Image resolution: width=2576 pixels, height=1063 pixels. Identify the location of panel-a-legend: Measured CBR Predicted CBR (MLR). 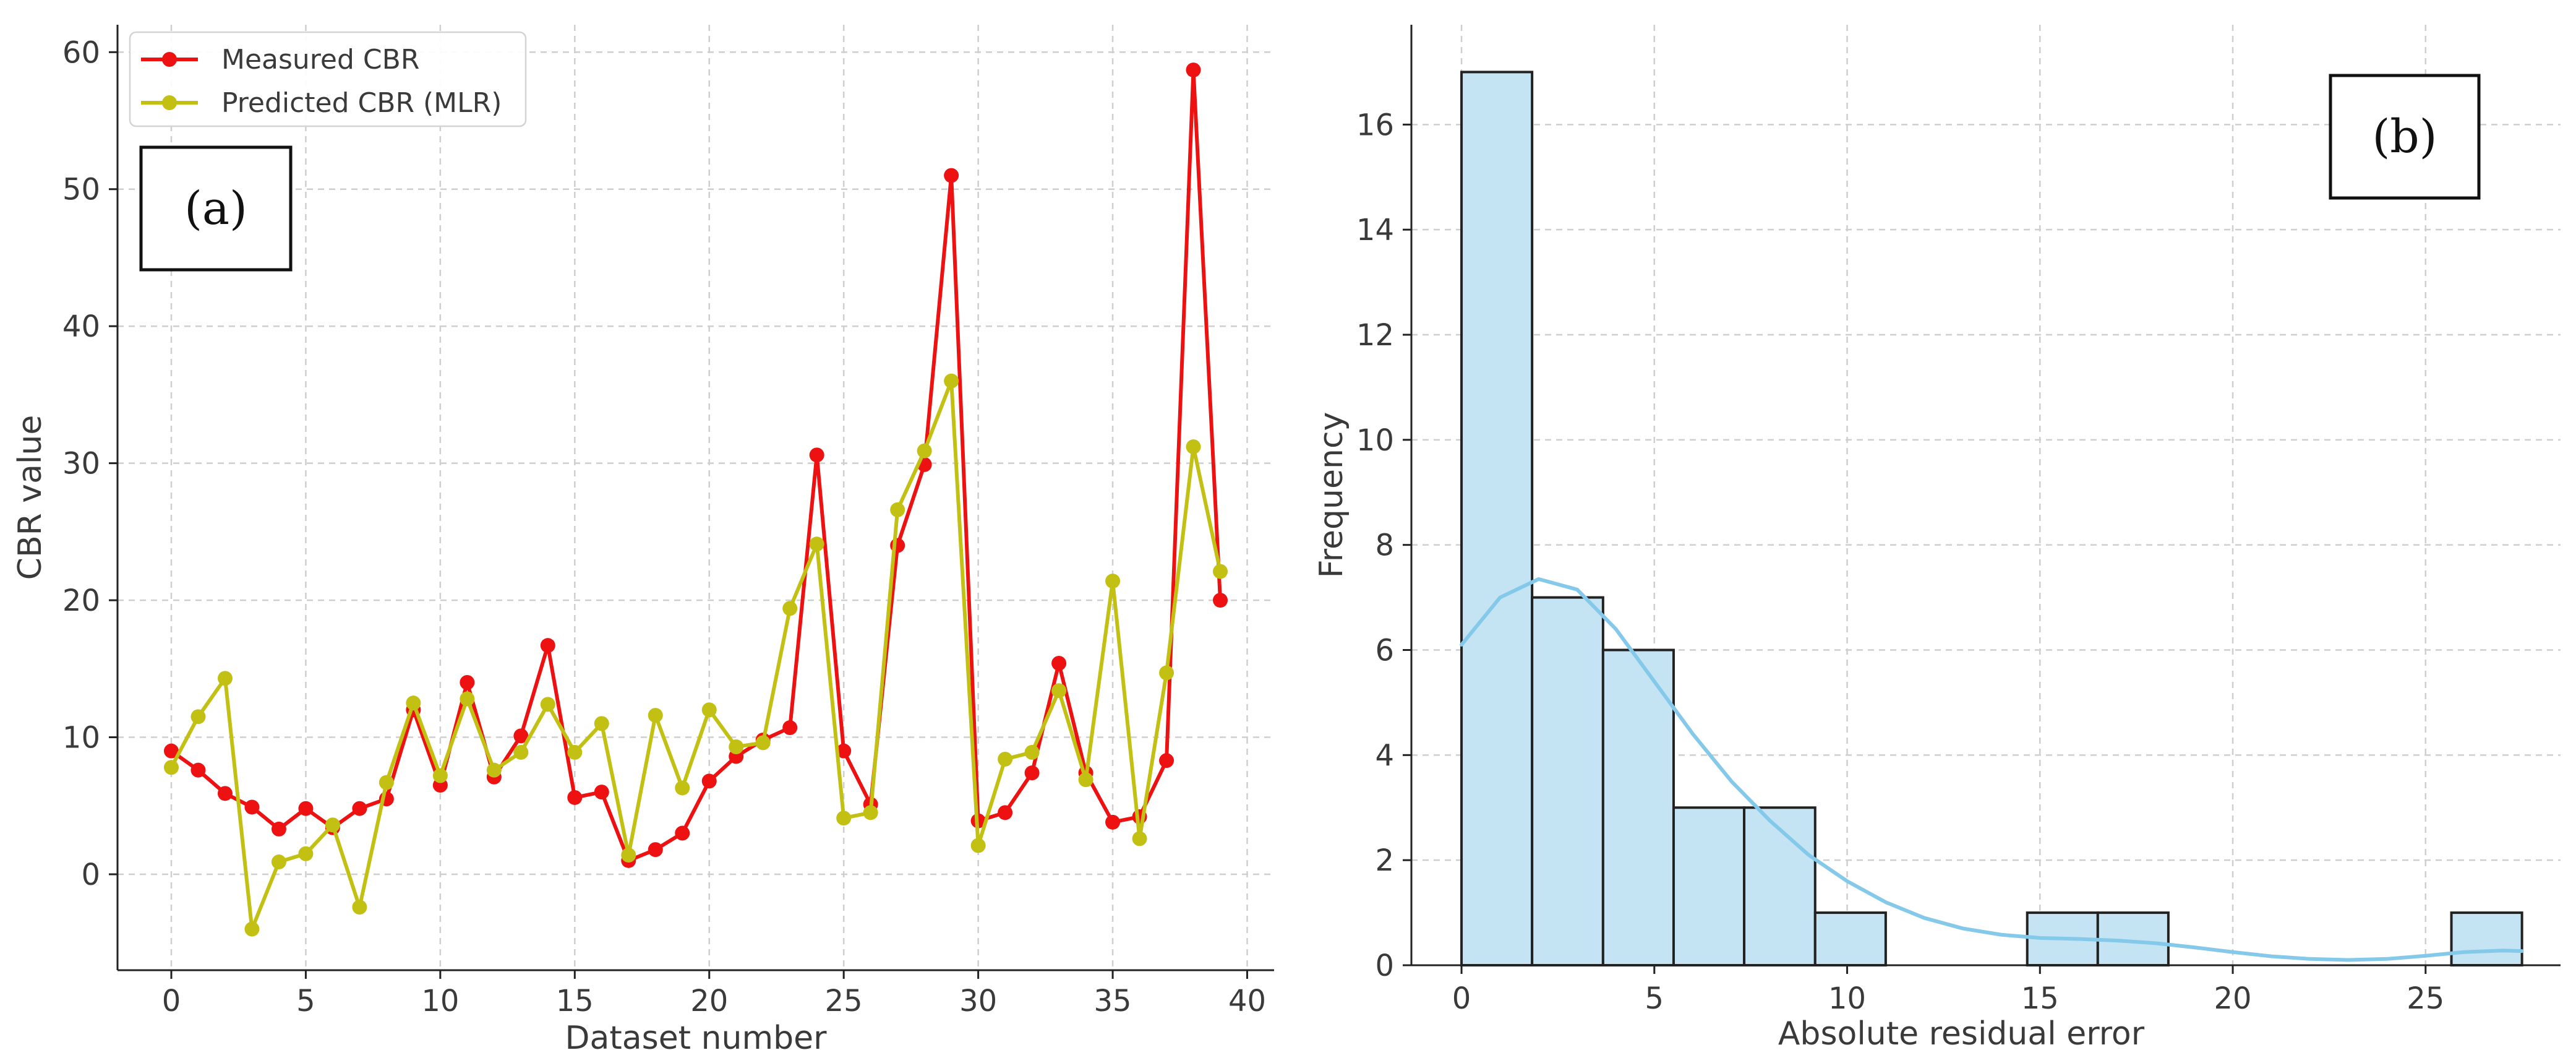
(328, 79).